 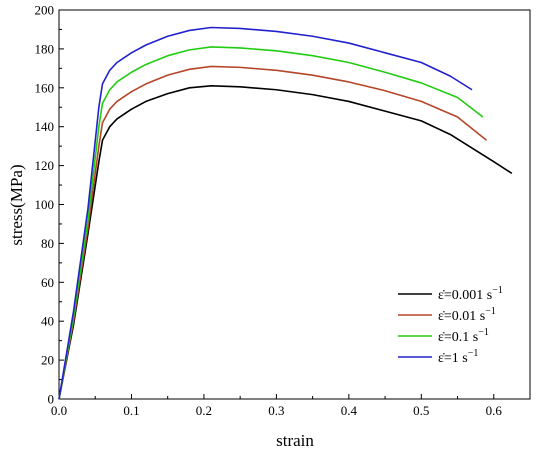 I want to click on legend-label-text: ε̇=0.01 s, so click(x=461, y=316).